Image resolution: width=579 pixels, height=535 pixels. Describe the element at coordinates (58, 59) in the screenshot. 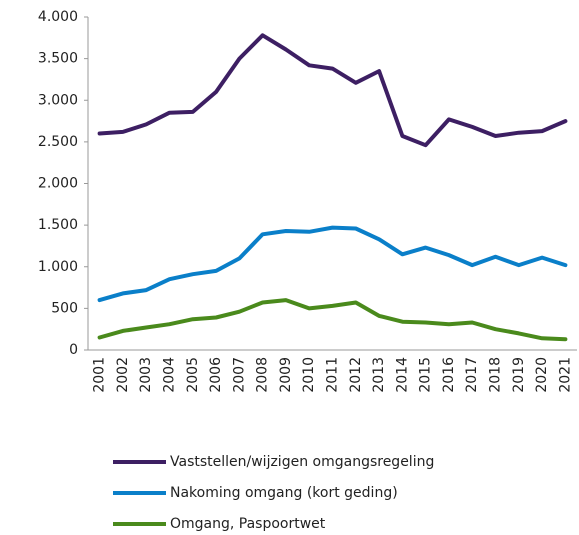

I see `y-tick-label: 3.500` at that location.